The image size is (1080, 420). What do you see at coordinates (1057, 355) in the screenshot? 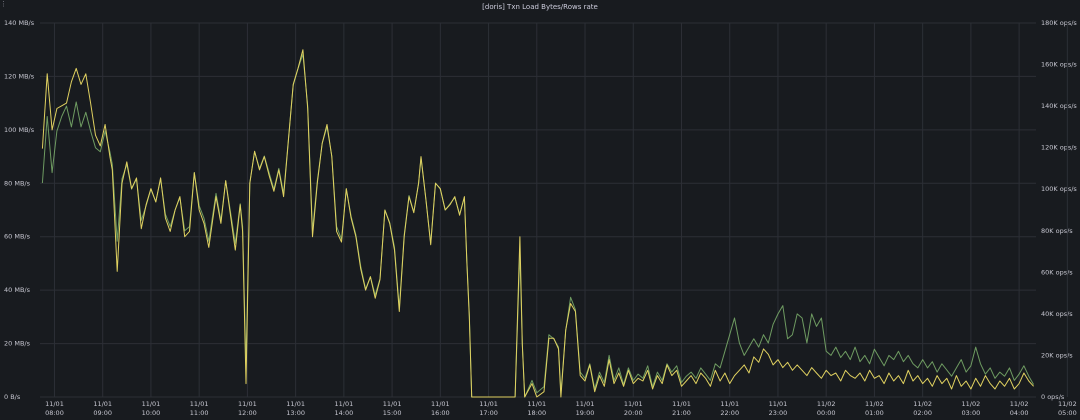
I see `y-right-tick-label: 20K ops/s` at bounding box center [1057, 355].